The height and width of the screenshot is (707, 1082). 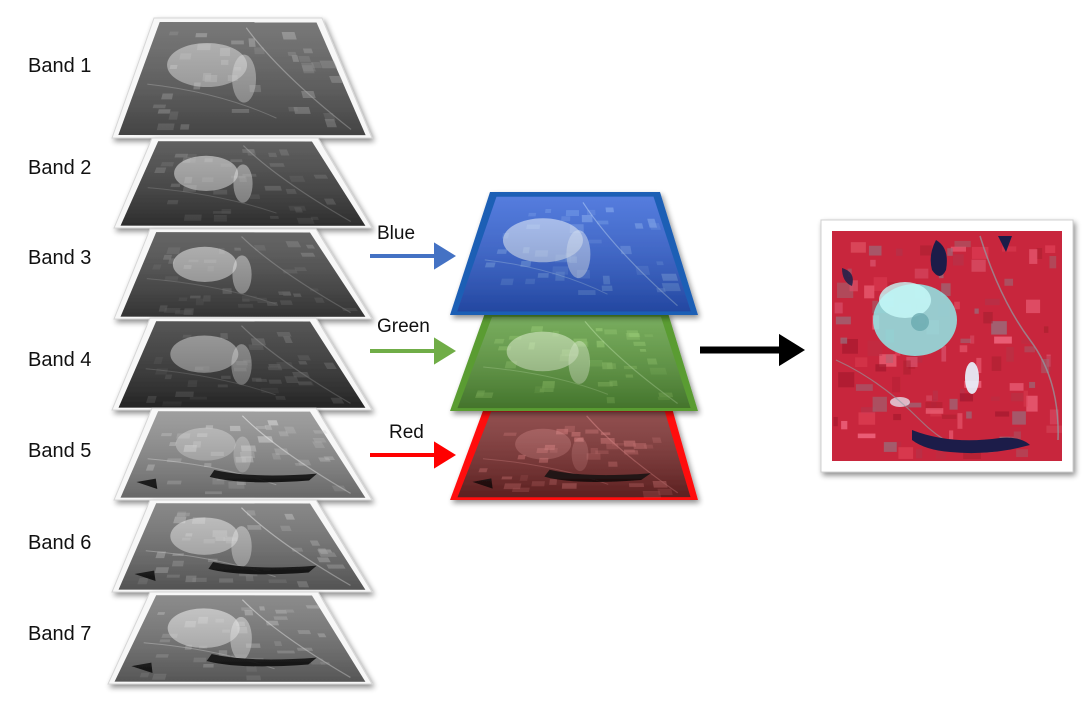 I want to click on blue-channel-label: Blue, so click(x=396, y=233).